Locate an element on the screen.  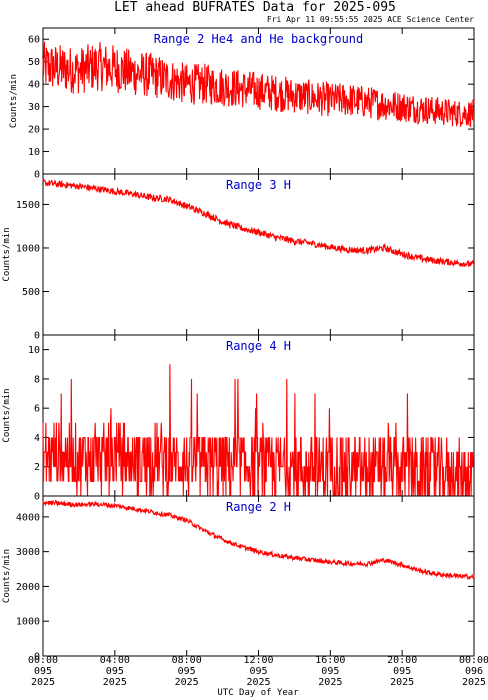
y-tick-label: 8 is located at coordinates (37, 379).